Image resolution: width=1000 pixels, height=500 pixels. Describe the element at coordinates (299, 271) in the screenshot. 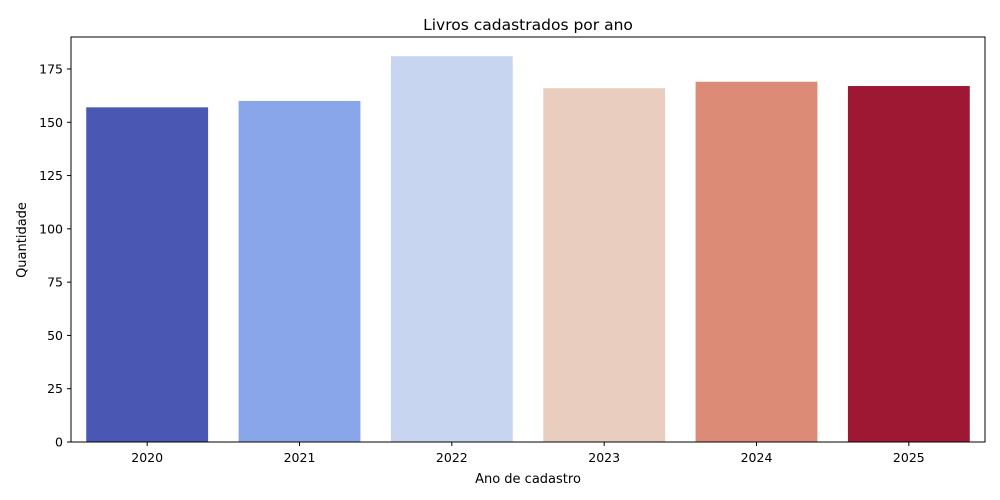

I see `bar-2021` at that location.